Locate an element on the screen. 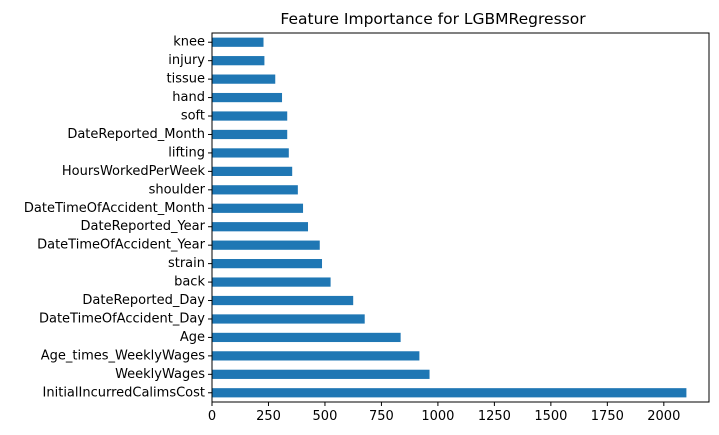 The width and height of the screenshot is (719, 435). y-tick-label-age: Age is located at coordinates (192, 337).